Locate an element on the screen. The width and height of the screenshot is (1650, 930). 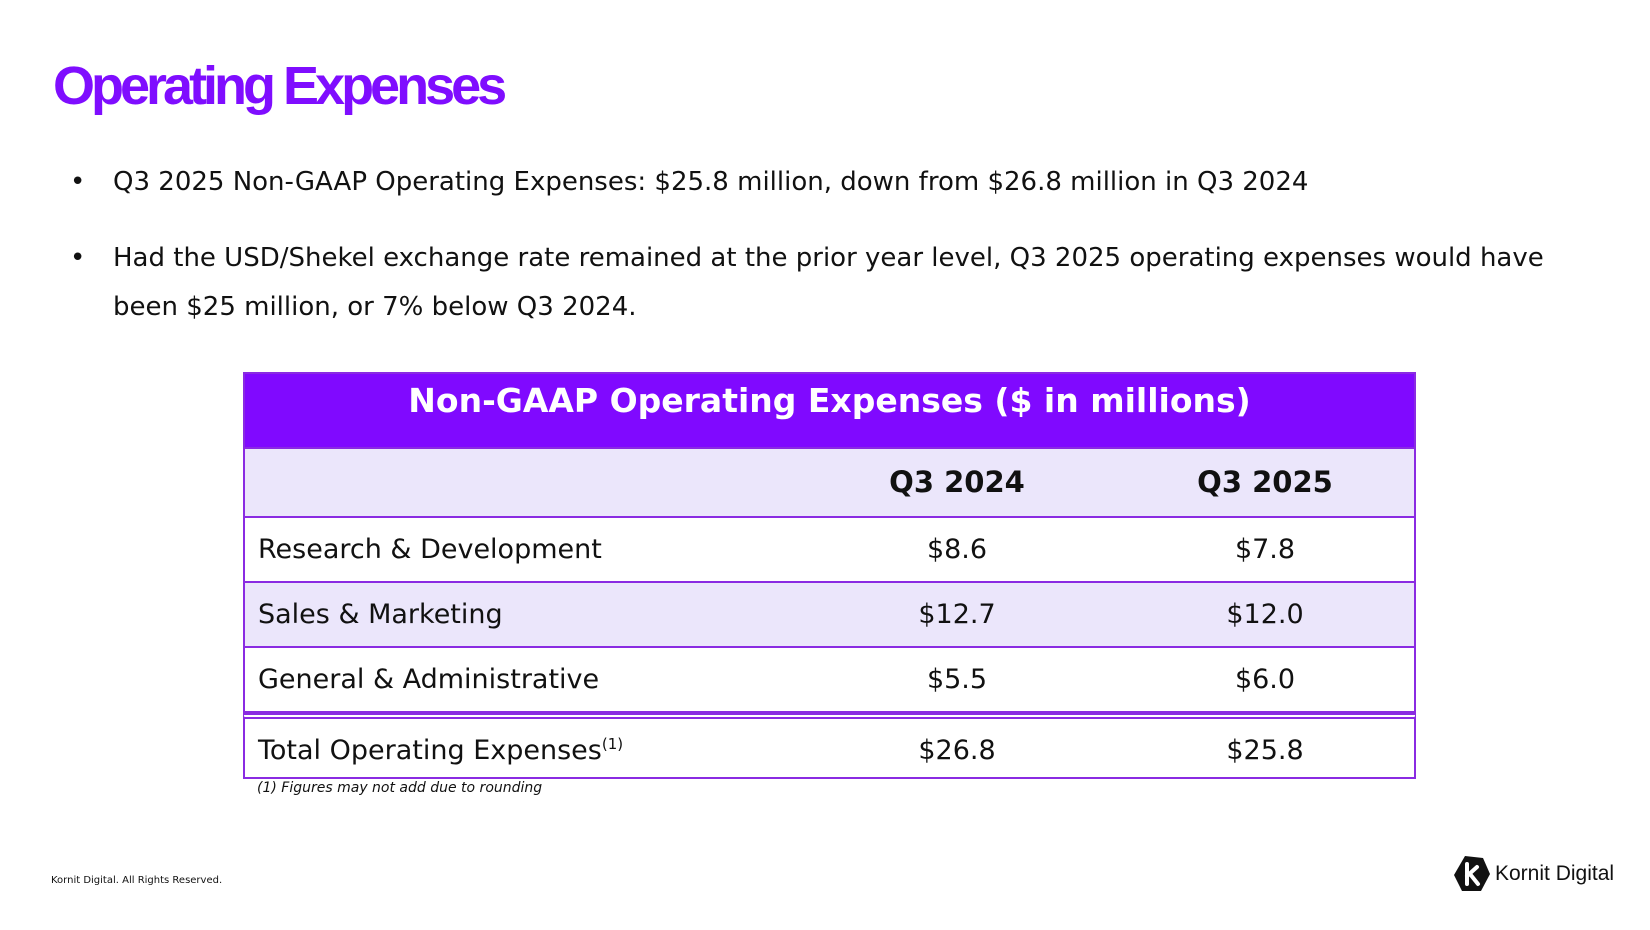
logo-icon is located at coordinates (1472, 873).